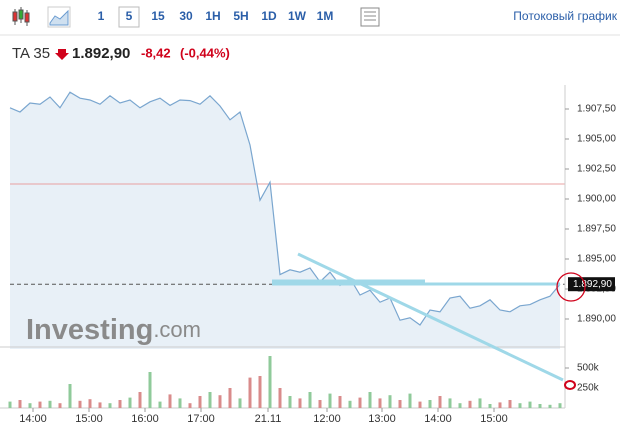 The width and height of the screenshot is (620, 427). Describe the element at coordinates (62, 54) in the screenshot. I see `down-arrow` at that location.